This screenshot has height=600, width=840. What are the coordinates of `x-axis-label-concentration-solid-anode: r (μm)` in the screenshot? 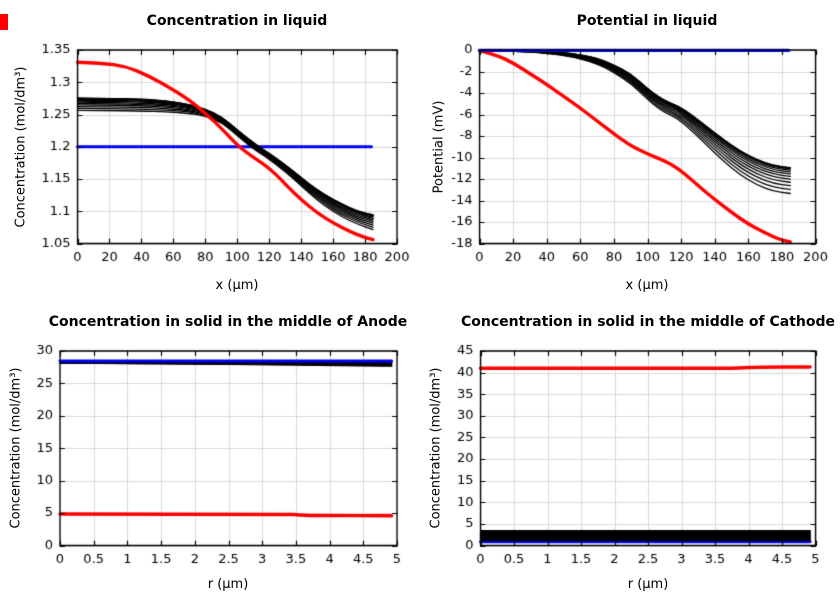 It's located at (228, 584).